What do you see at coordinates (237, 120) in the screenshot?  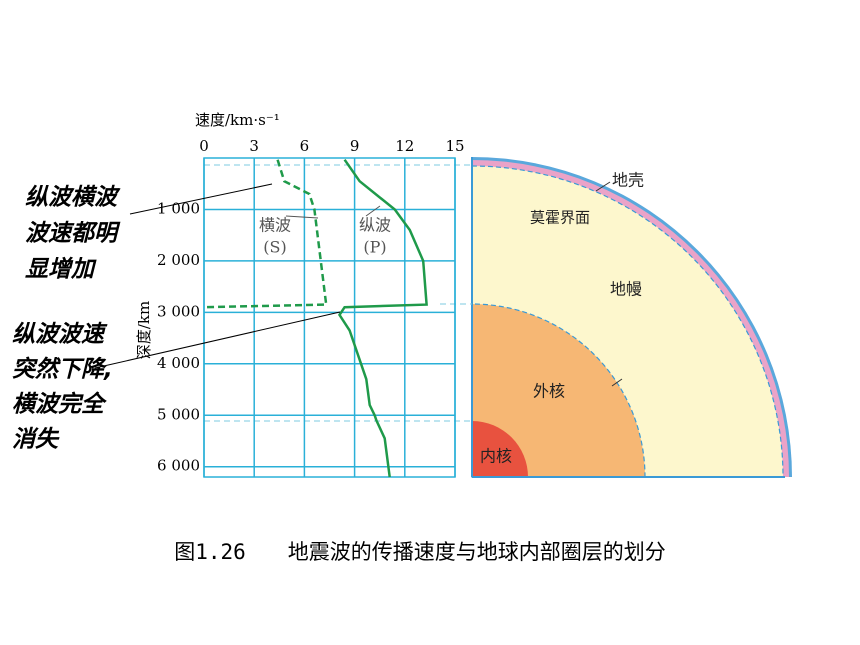 I see `x-axis-label: 速度/km·s⁻¹` at bounding box center [237, 120].